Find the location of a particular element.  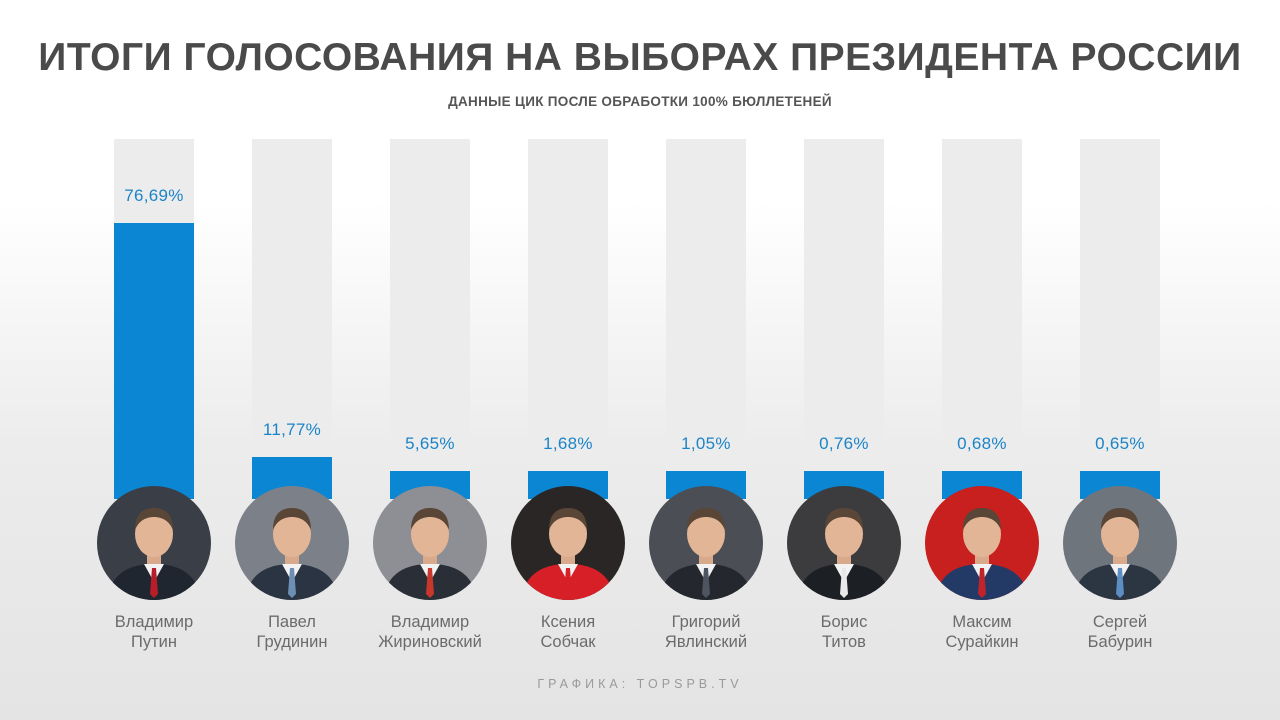

candidate-name: Григорий Явлинский is located at coordinates (706, 632).